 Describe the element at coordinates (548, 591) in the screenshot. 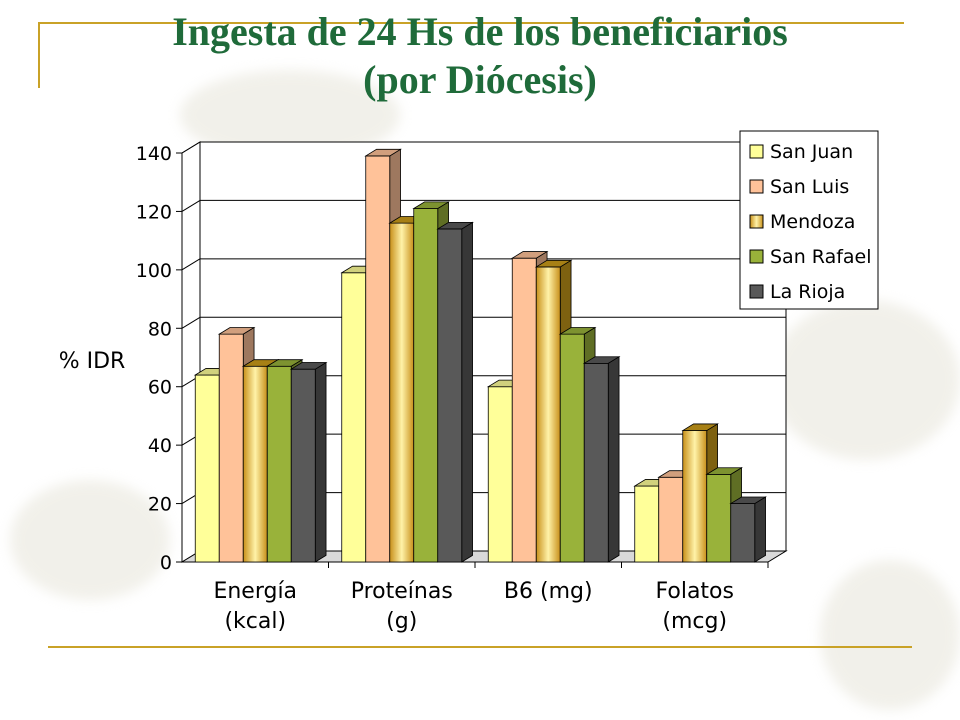

I see `category-label: B6 (mg)` at that location.